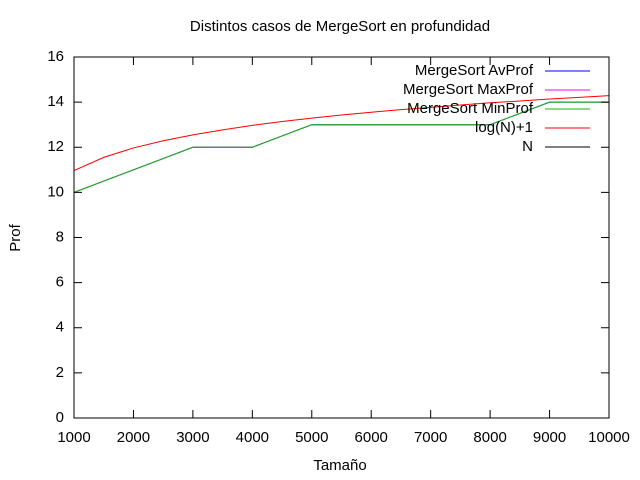 The image size is (640, 480). I want to click on x-tick-label: 3000, so click(192, 437).